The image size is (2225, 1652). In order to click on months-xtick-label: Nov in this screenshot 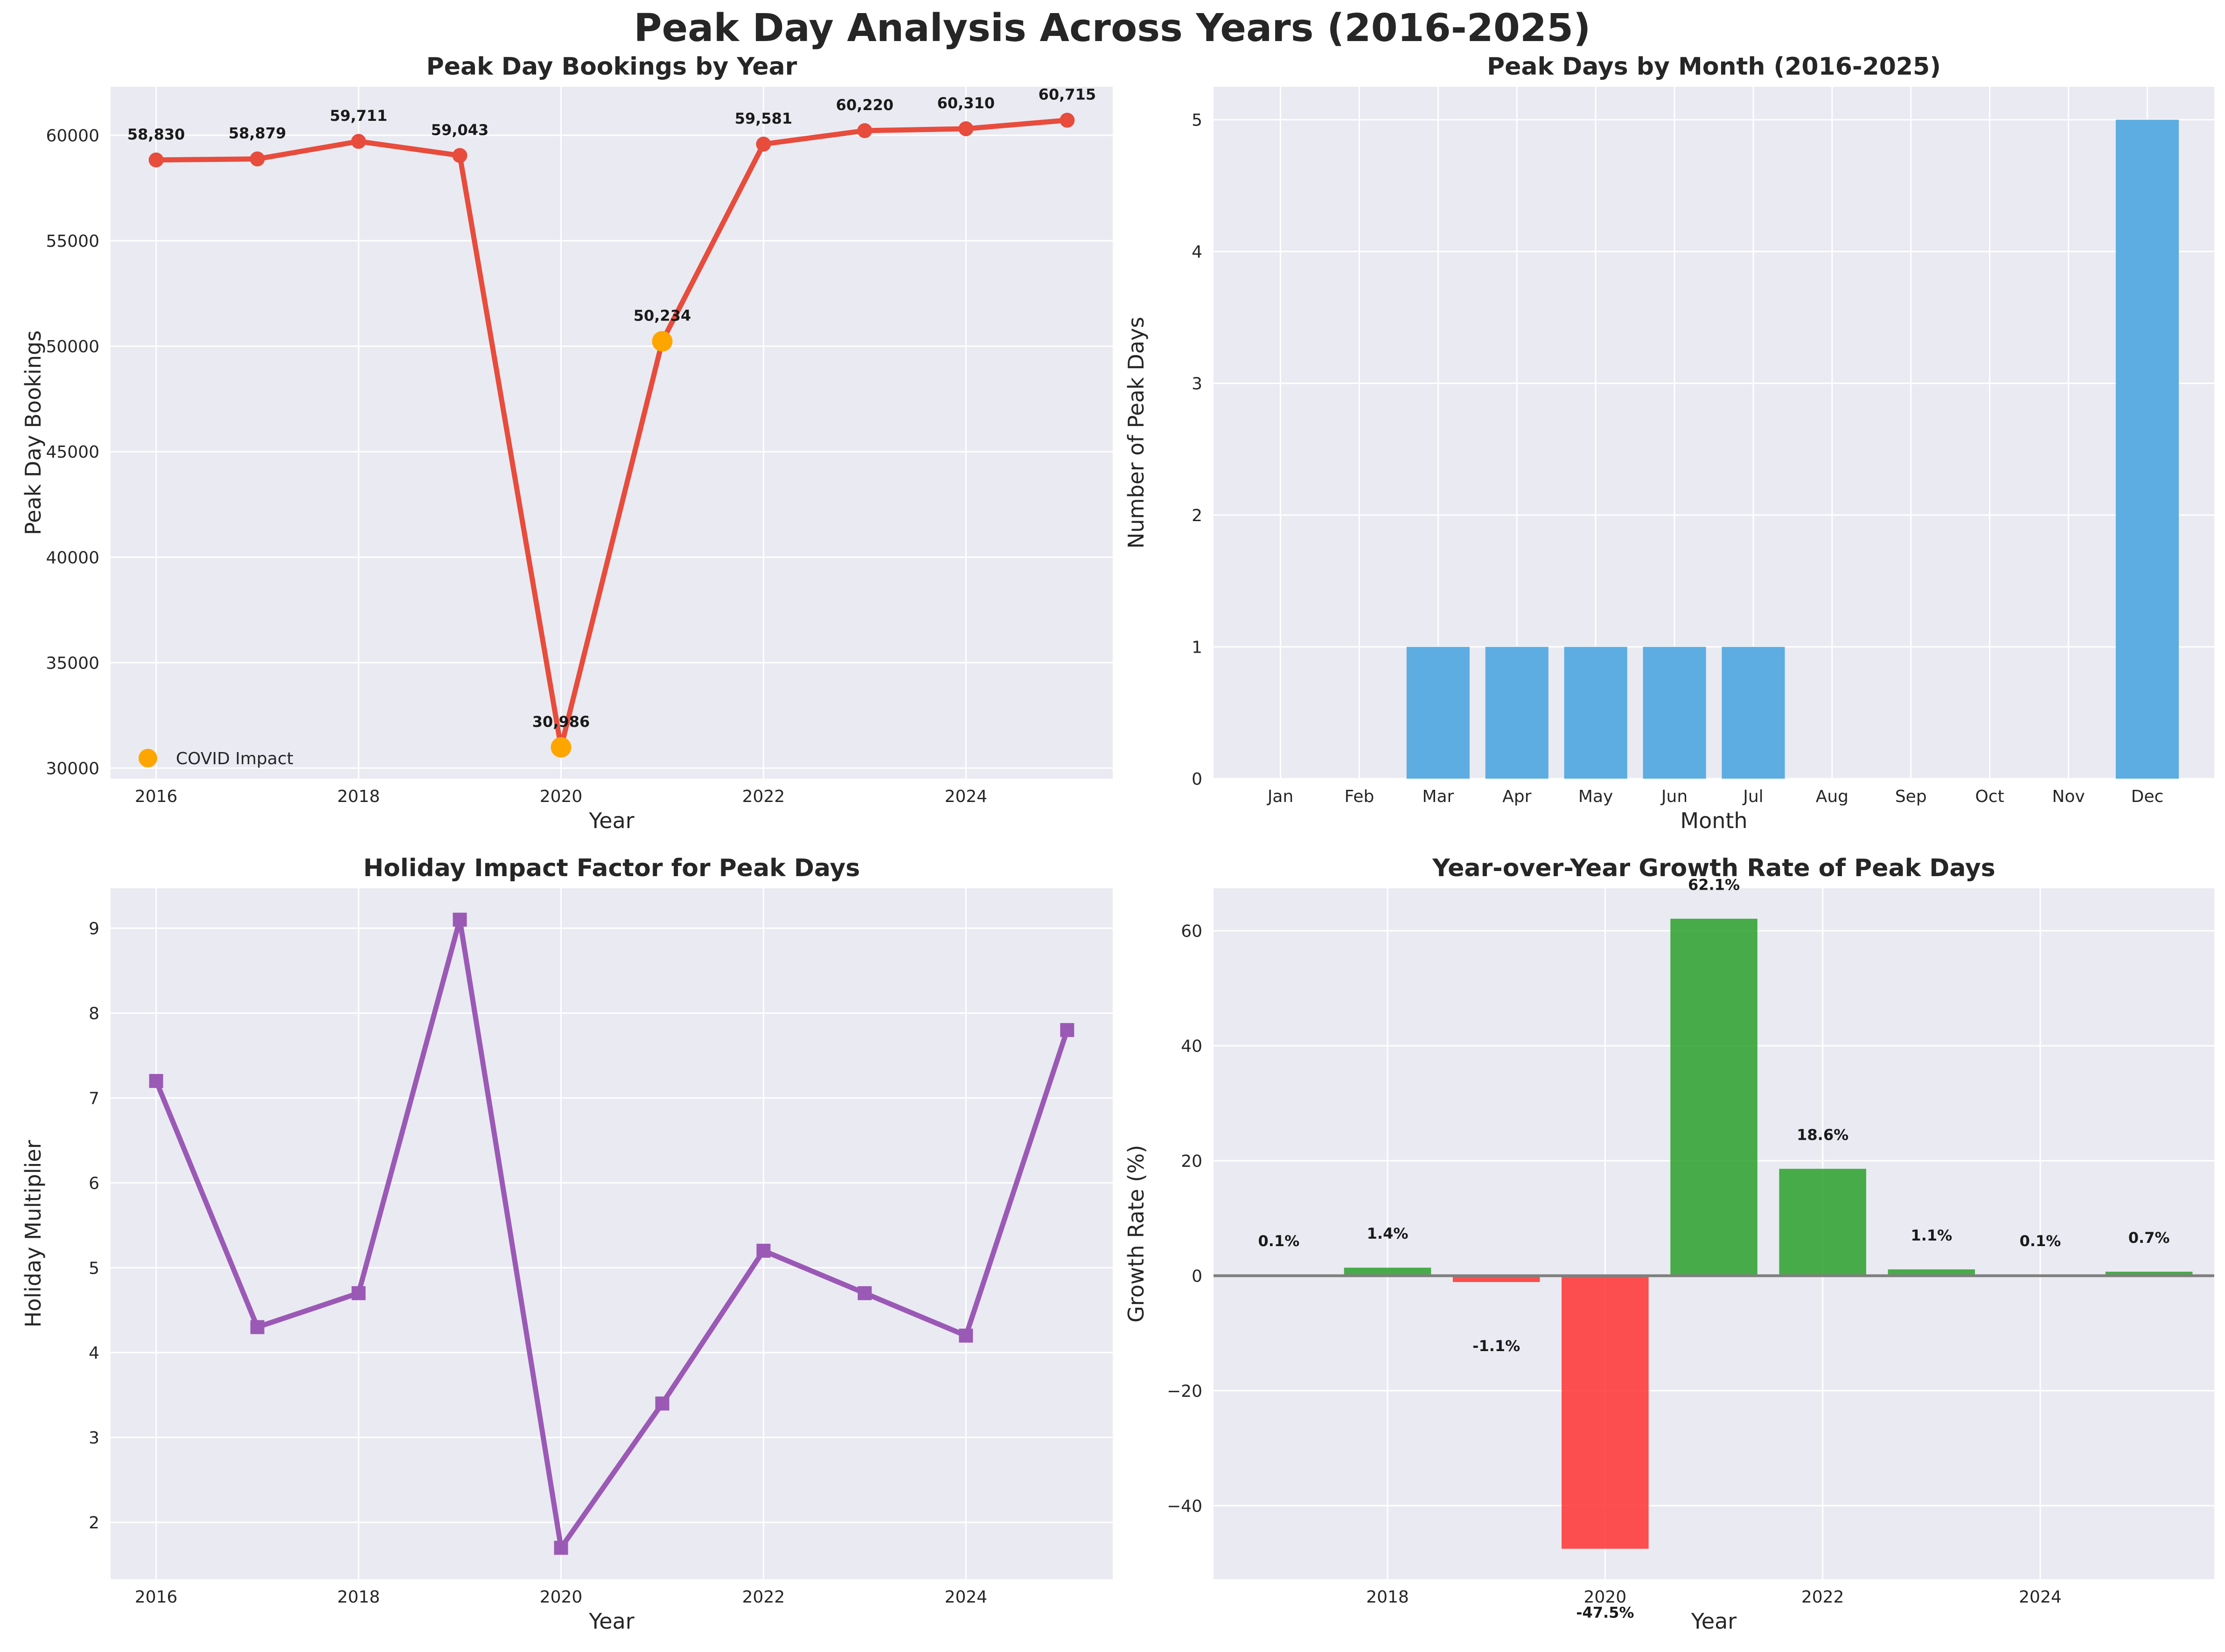, I will do `click(2068, 797)`.